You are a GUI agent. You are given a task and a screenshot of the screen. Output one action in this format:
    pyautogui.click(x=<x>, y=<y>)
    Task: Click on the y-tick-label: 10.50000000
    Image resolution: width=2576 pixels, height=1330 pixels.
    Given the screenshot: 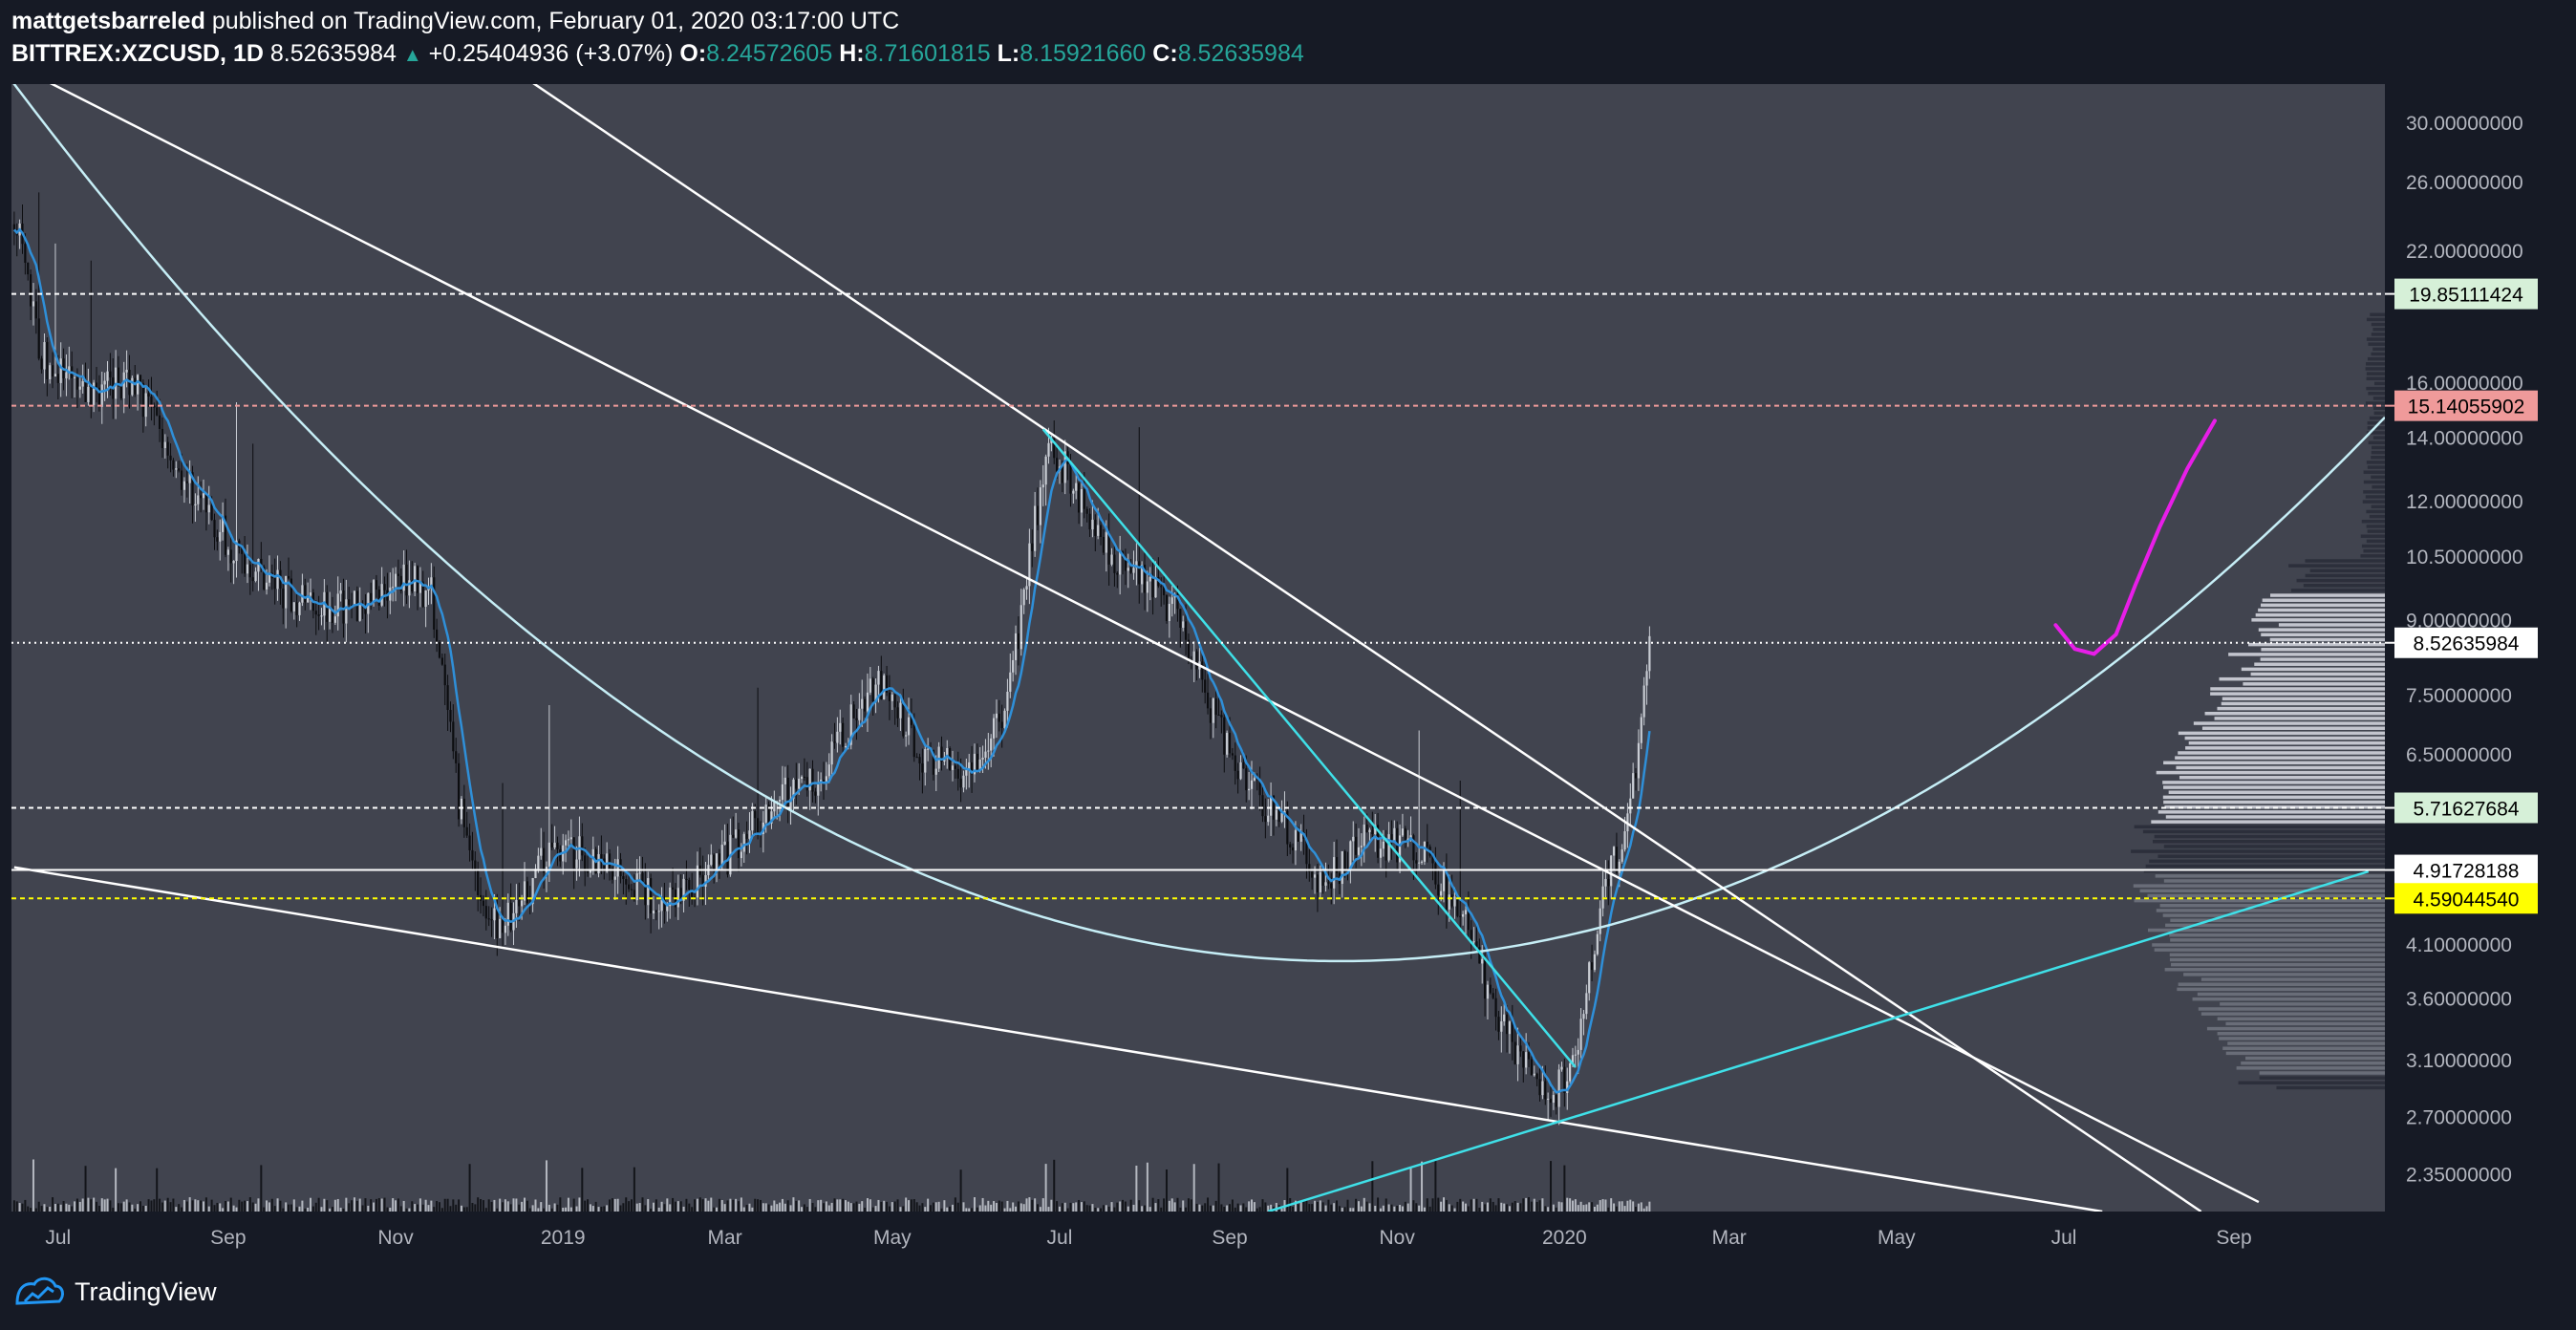 What is the action you would take?
    pyautogui.click(x=2464, y=557)
    